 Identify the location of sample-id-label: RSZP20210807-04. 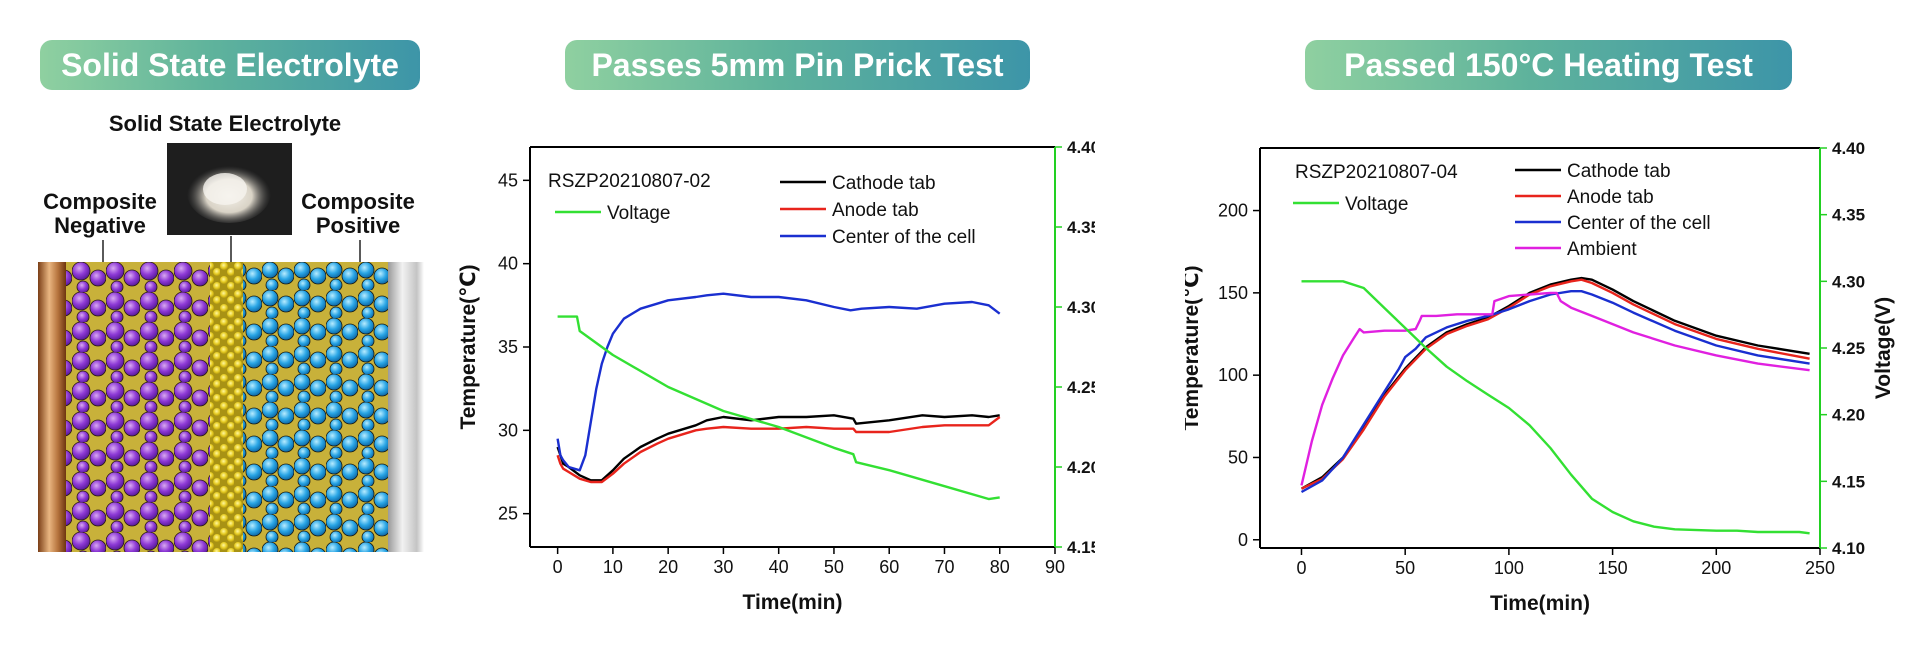
(1376, 172).